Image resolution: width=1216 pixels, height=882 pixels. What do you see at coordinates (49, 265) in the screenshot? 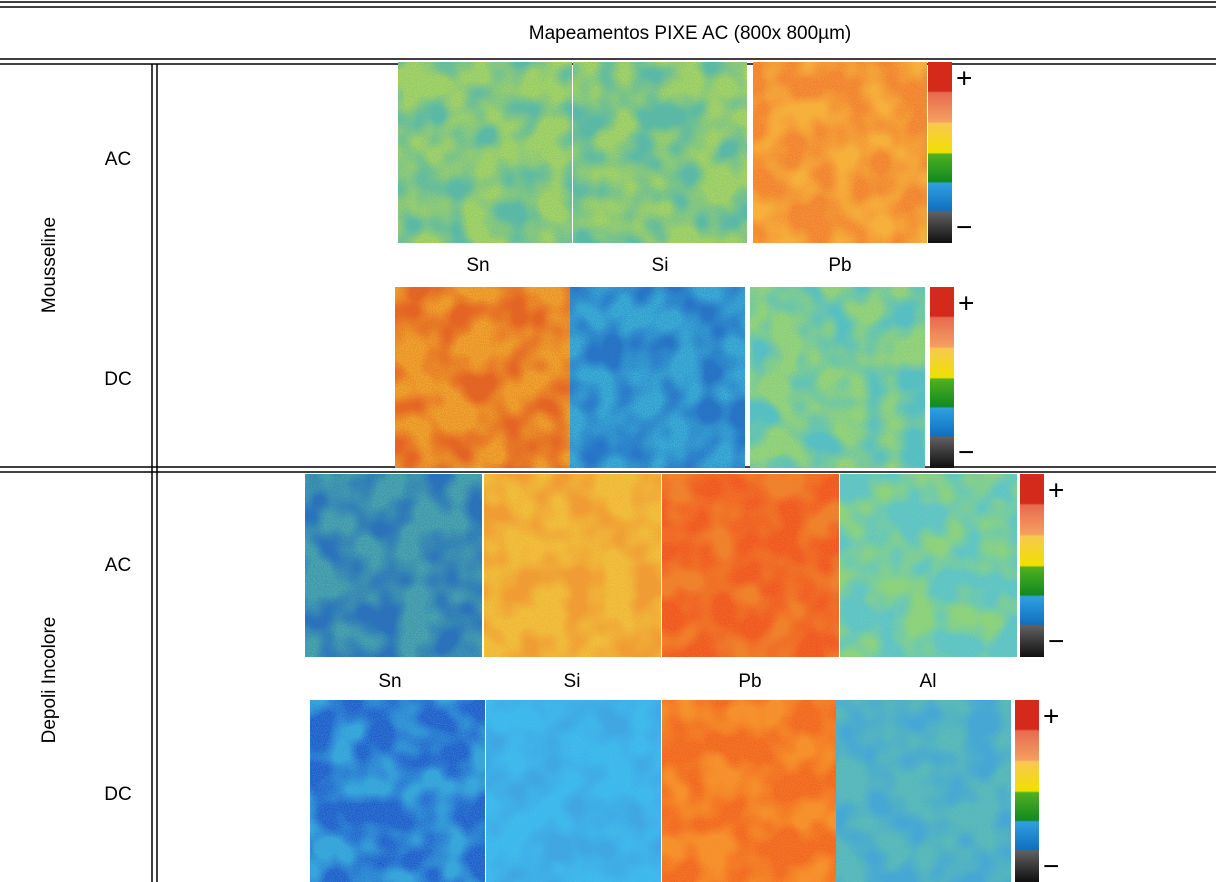
I see `section-name: Mousseline` at bounding box center [49, 265].